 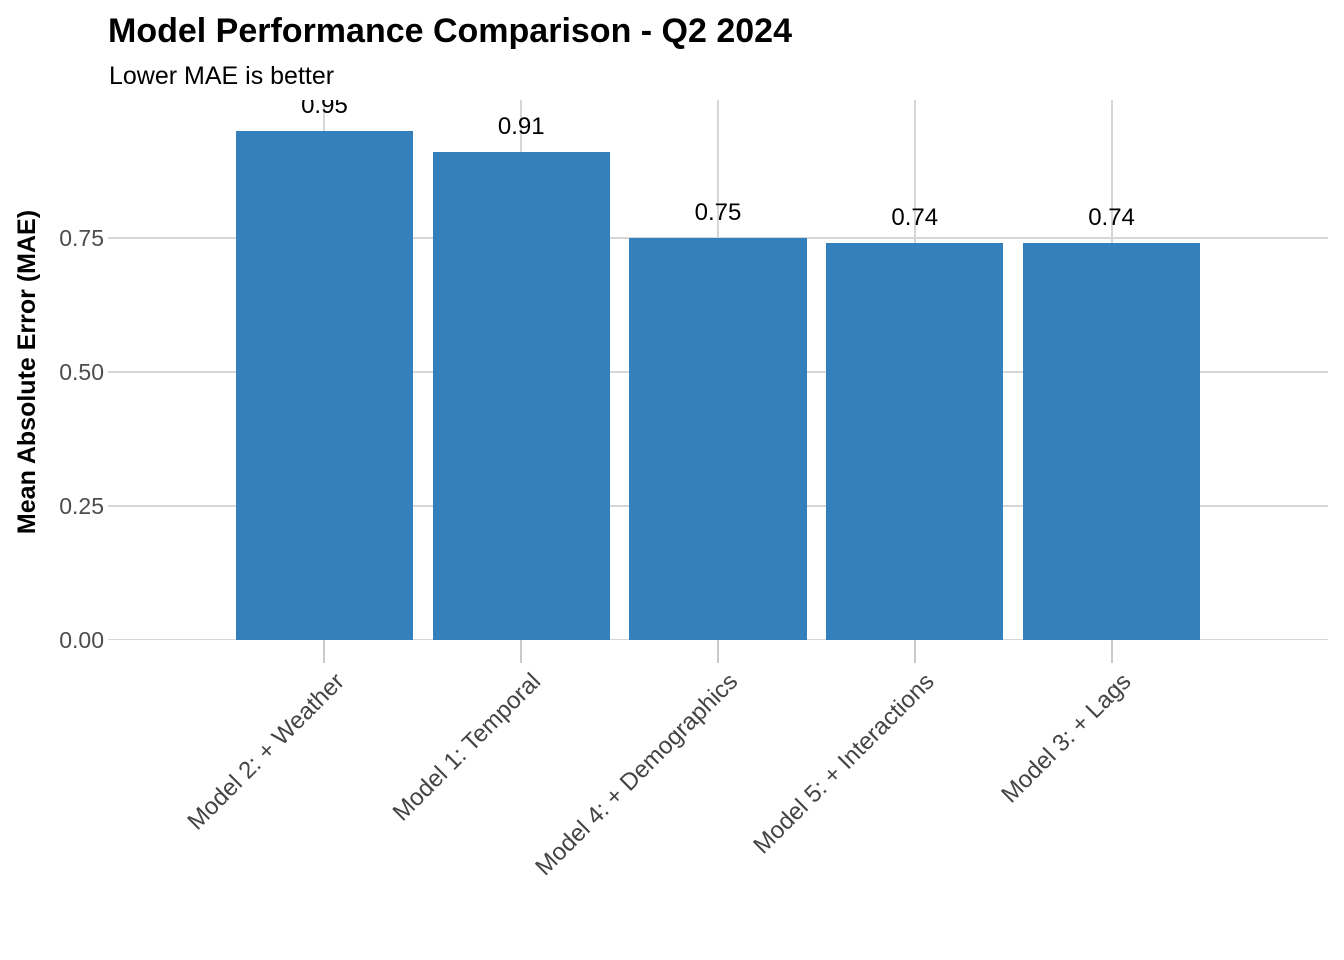 What do you see at coordinates (1066, 738) in the screenshot?
I see `x-tick-label: Model 3: + Lags` at bounding box center [1066, 738].